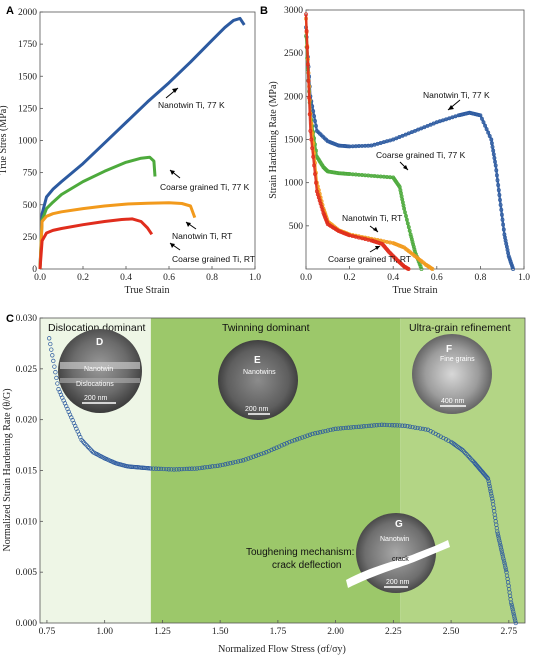 The height and width of the screenshot is (659, 533). I want to click on micrograph-g-text-crack: crack, so click(400, 559).